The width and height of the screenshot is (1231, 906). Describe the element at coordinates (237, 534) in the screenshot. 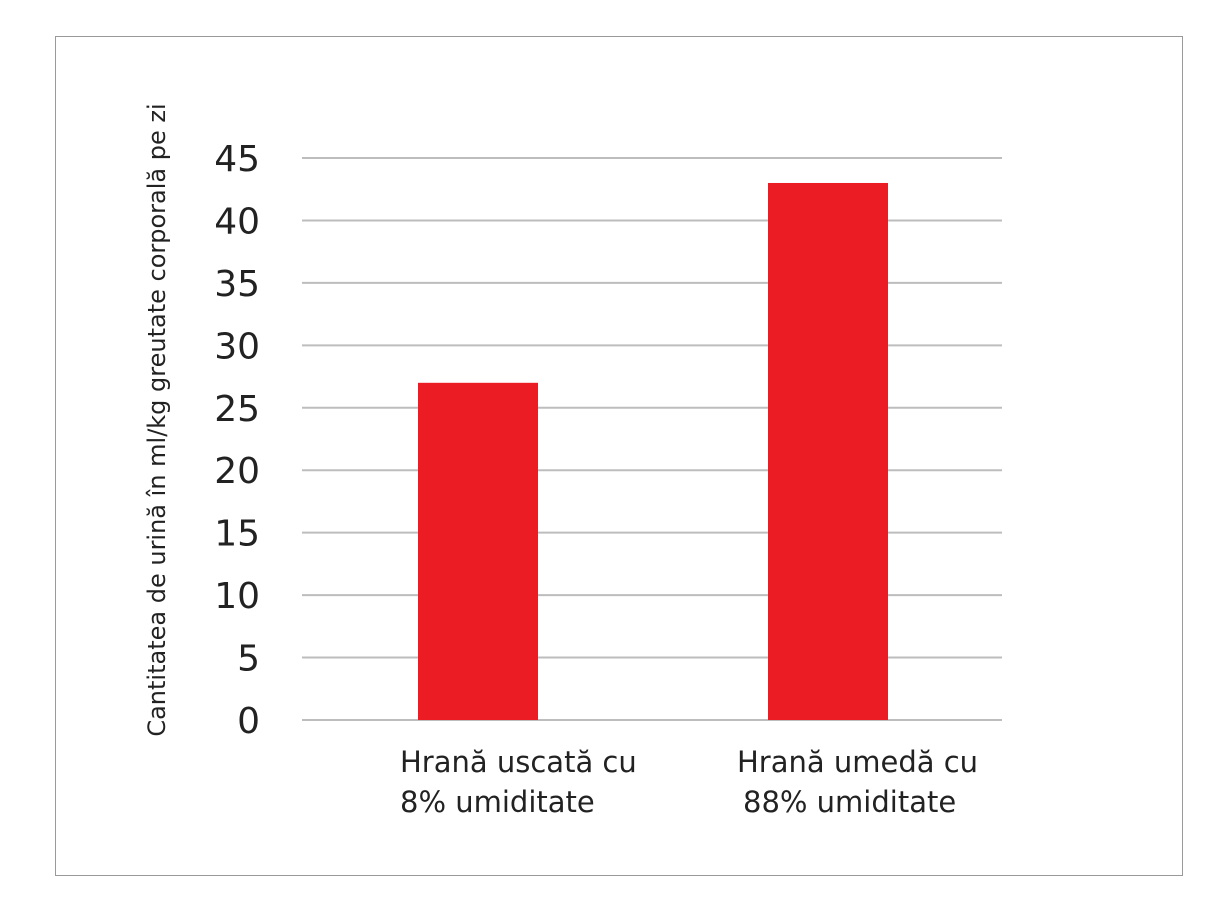

I see `y-tick-label: 15` at that location.